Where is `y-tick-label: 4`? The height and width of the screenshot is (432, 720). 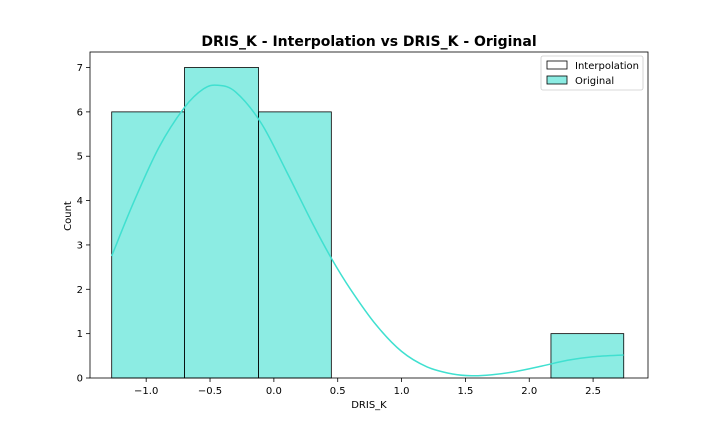 y-tick-label: 4 is located at coordinates (80, 201).